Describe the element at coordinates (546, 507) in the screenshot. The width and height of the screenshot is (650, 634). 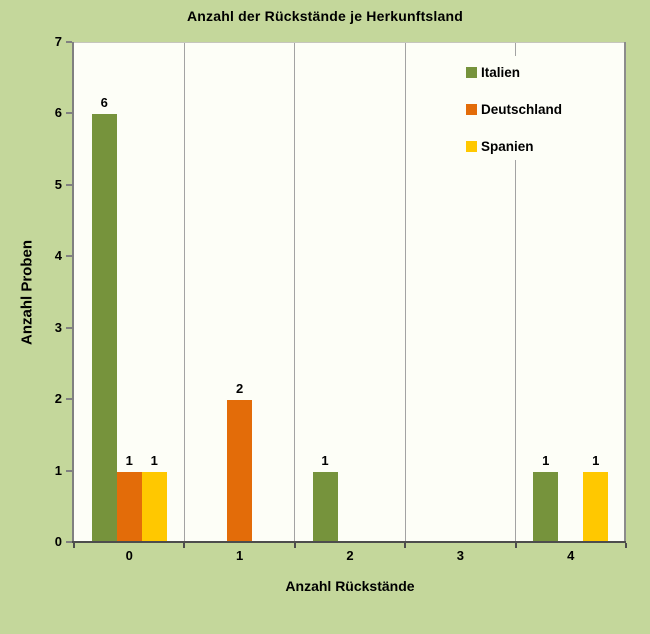
I see `bar-italien-cat4` at that location.